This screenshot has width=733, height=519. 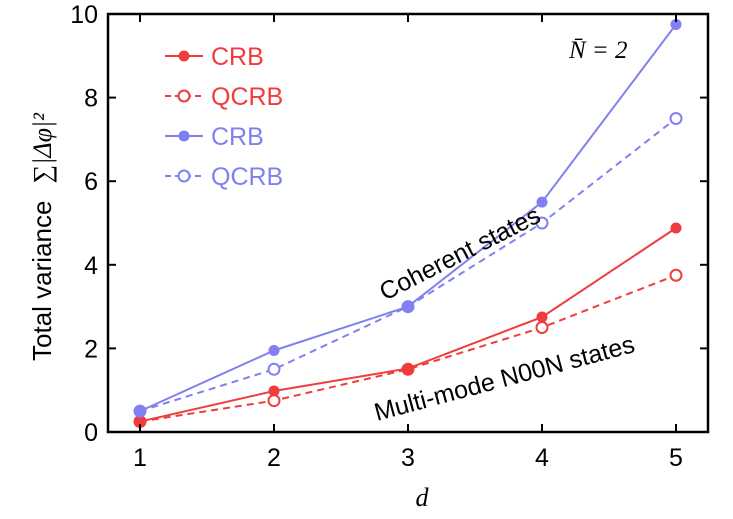 What do you see at coordinates (247, 177) in the screenshot?
I see `legend-label-coherent-qcrb: QCRB` at bounding box center [247, 177].